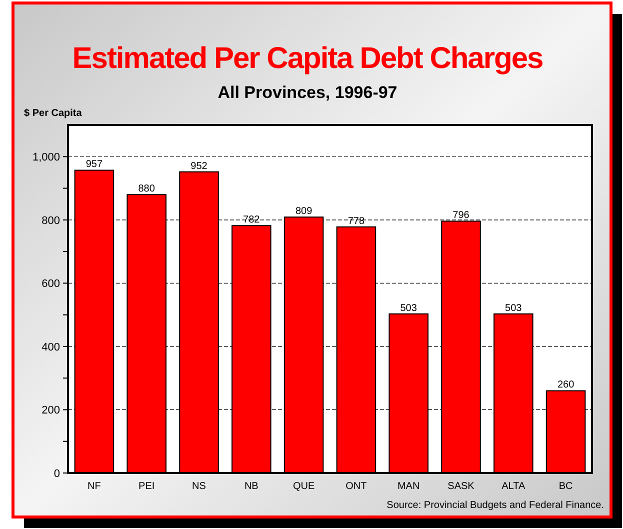 Image resolution: width=623 pixels, height=529 pixels. I want to click on chart-title: Estimated Per Capita Debt Charges, so click(308, 58).